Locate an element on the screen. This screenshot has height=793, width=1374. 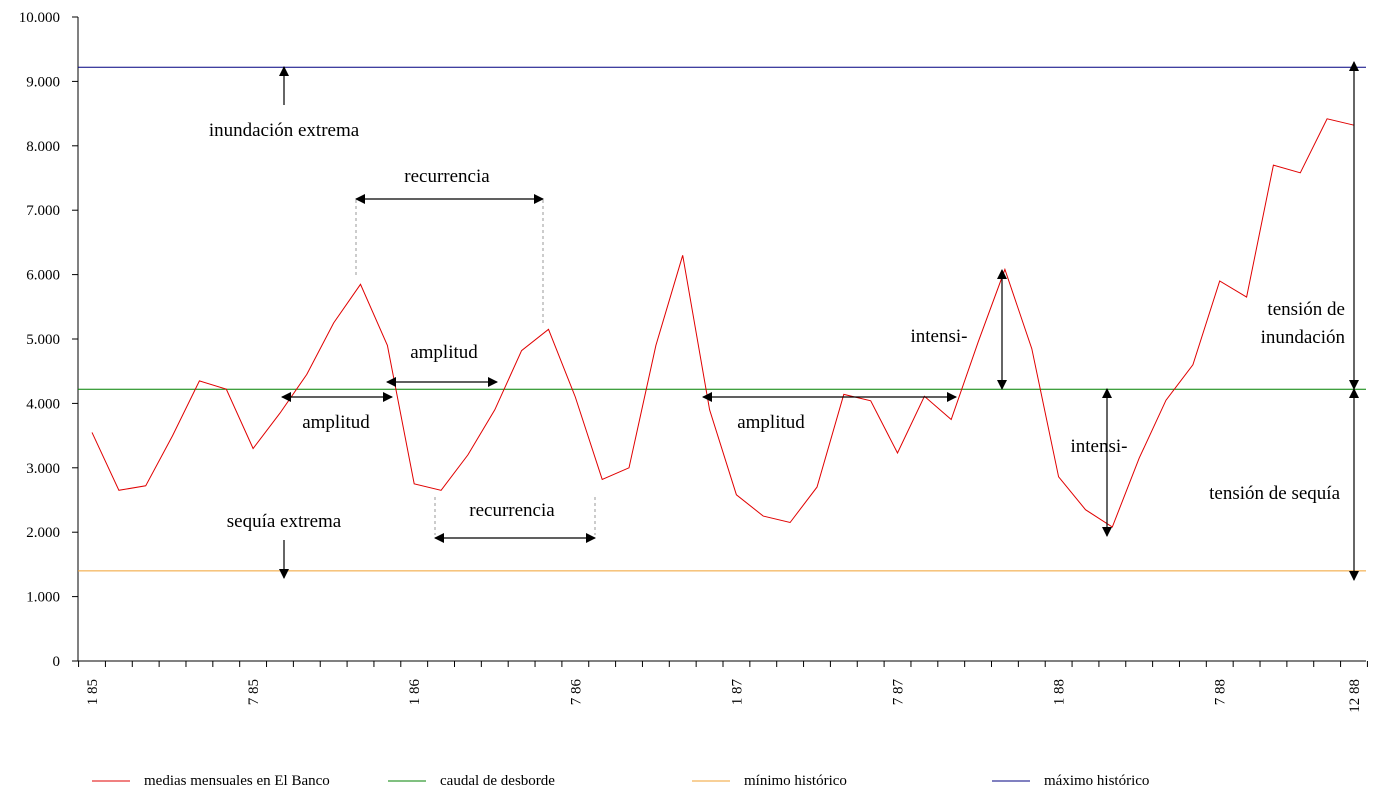
annotation-tension-inundacion-2: inundación is located at coordinates (1303, 337).